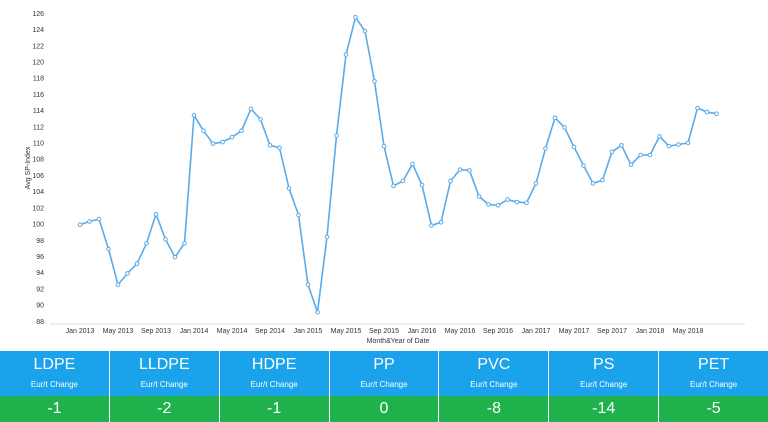  What do you see at coordinates (40, 257) in the screenshot?
I see `y-tick-label: 96` at bounding box center [40, 257].